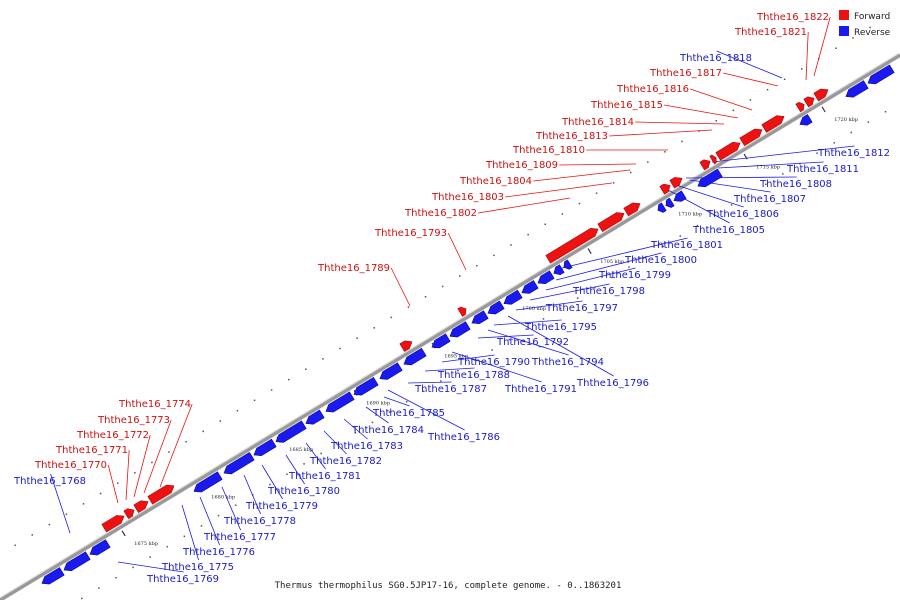 This screenshot has height=600, width=900. What do you see at coordinates (751, 137) in the screenshot?
I see `gene-feature-fwd-o` at bounding box center [751, 137].